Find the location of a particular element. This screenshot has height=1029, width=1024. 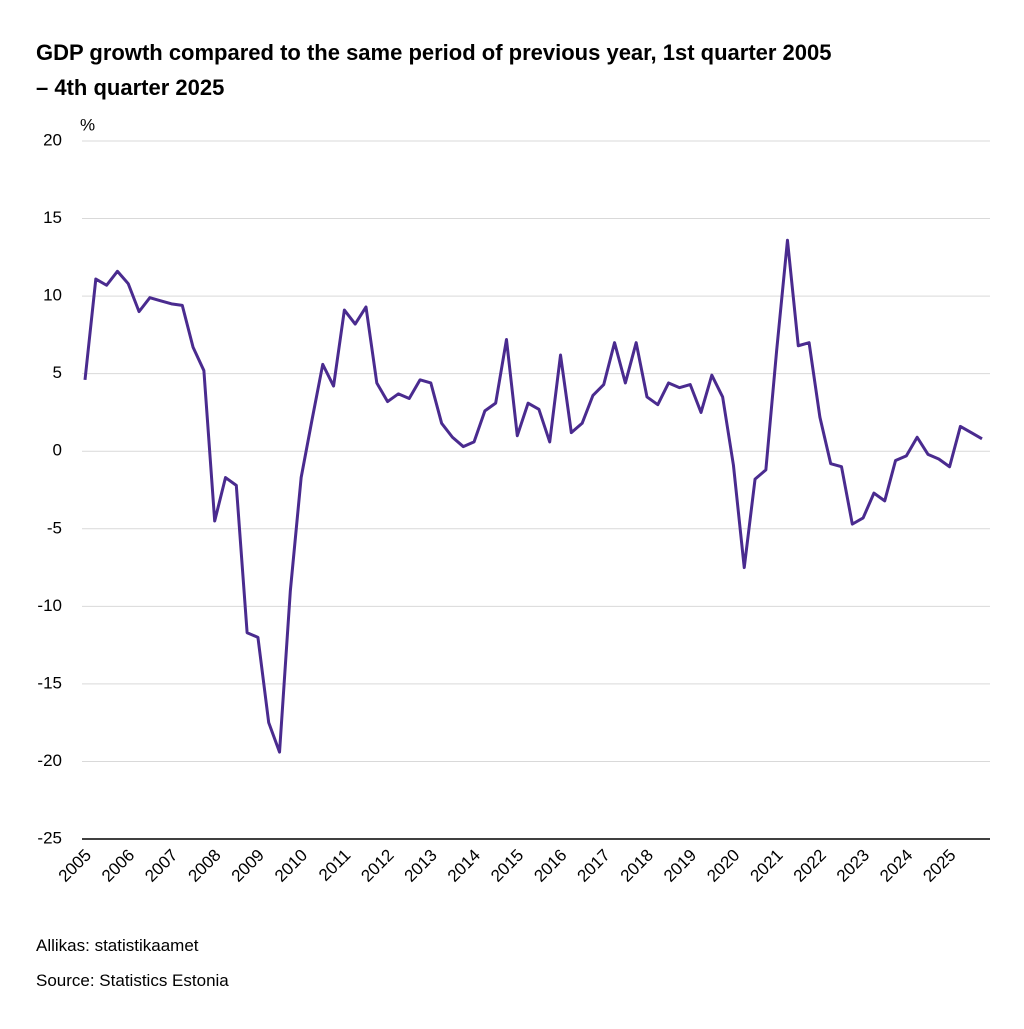

x-tick-label: 2010 is located at coordinates (291, 866).